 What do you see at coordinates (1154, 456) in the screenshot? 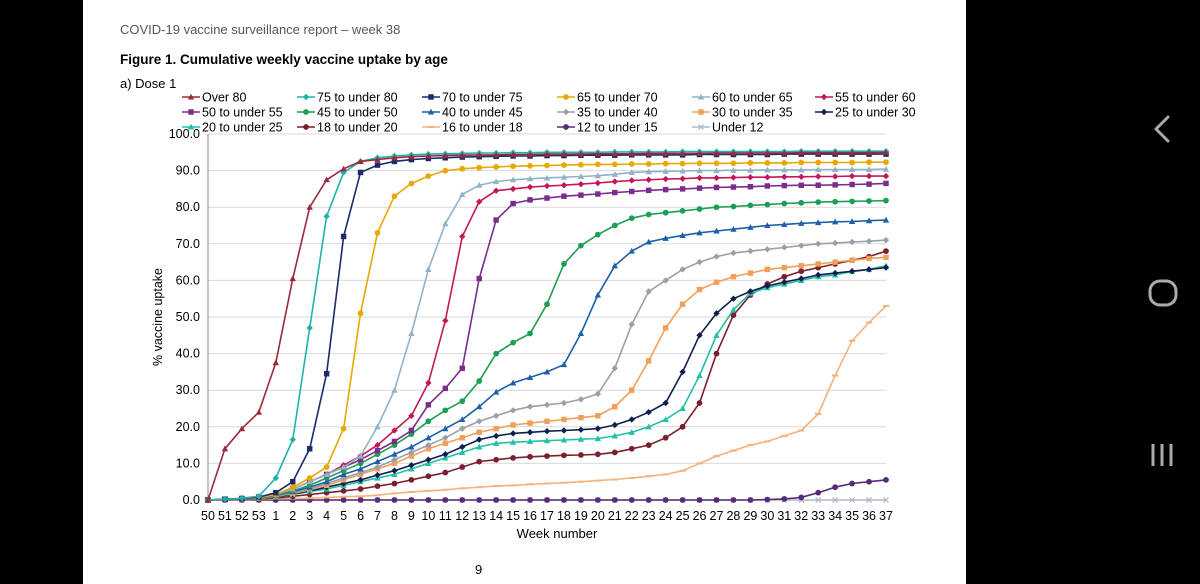
I see `recents-button` at bounding box center [1154, 456].